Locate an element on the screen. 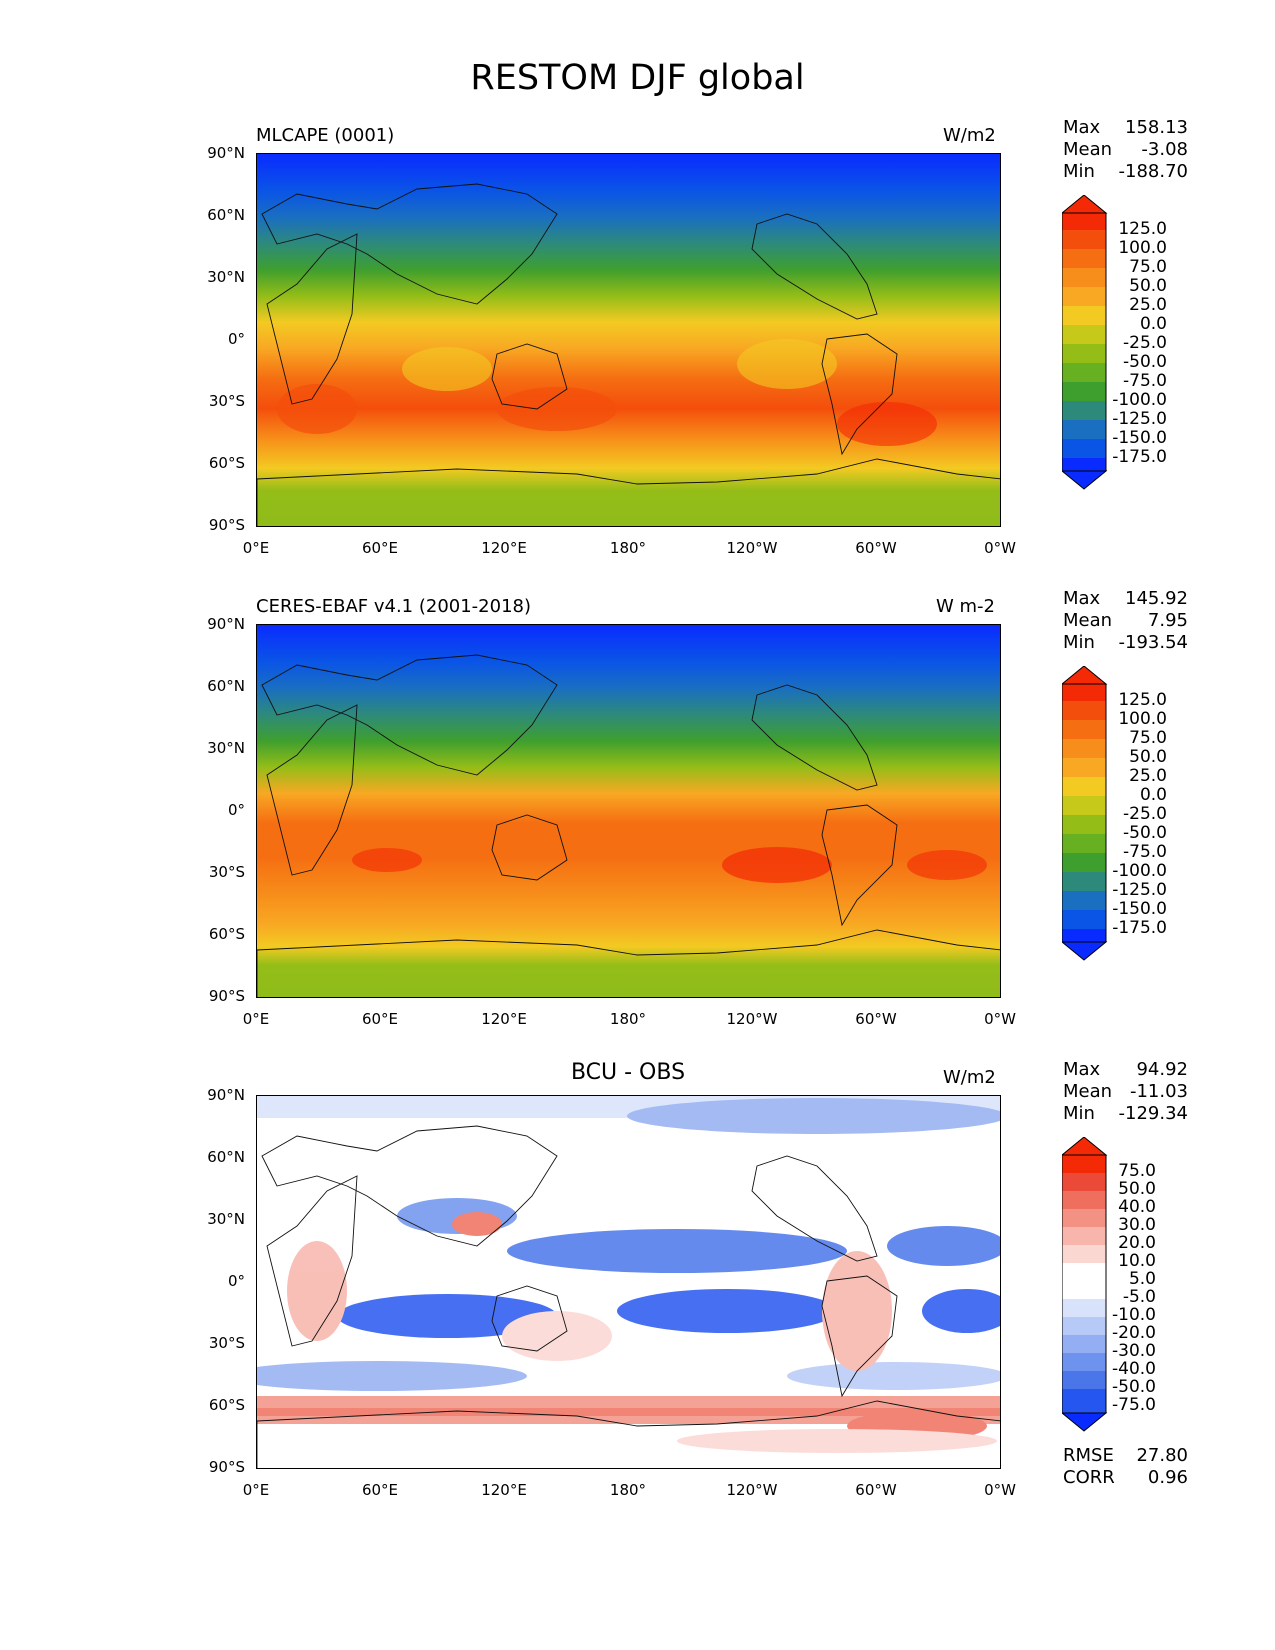 This screenshot has height=1650, width=1275. p1-cbar-25: 25.0 is located at coordinates (1148, 305).